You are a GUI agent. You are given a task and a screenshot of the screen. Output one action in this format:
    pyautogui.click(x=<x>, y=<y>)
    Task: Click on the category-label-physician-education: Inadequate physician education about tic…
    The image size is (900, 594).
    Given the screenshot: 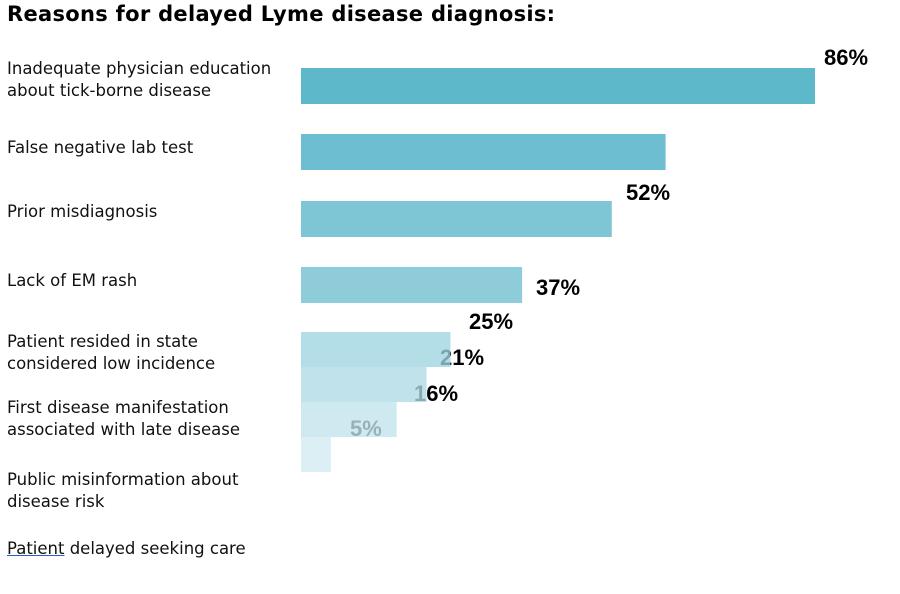 What is the action you would take?
    pyautogui.click(x=139, y=79)
    